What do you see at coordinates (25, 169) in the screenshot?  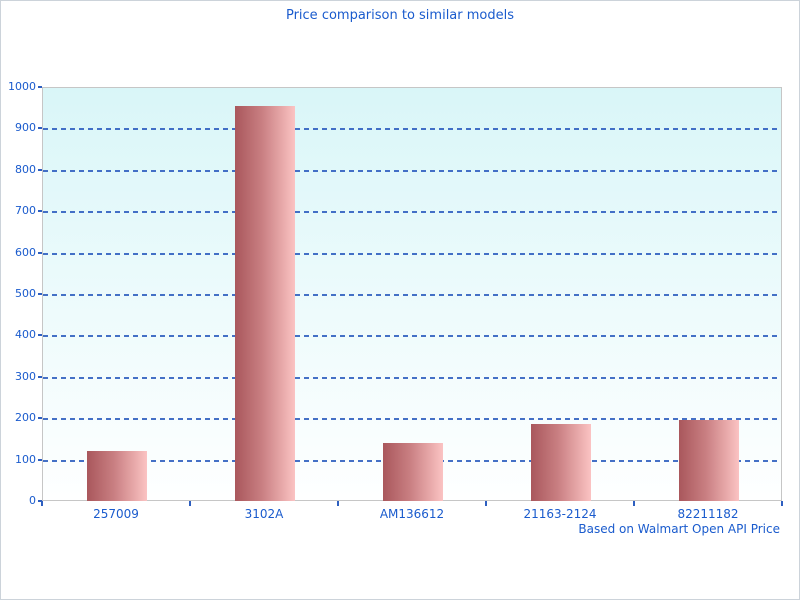 I see `y-axis-label: 800` at bounding box center [25, 169].